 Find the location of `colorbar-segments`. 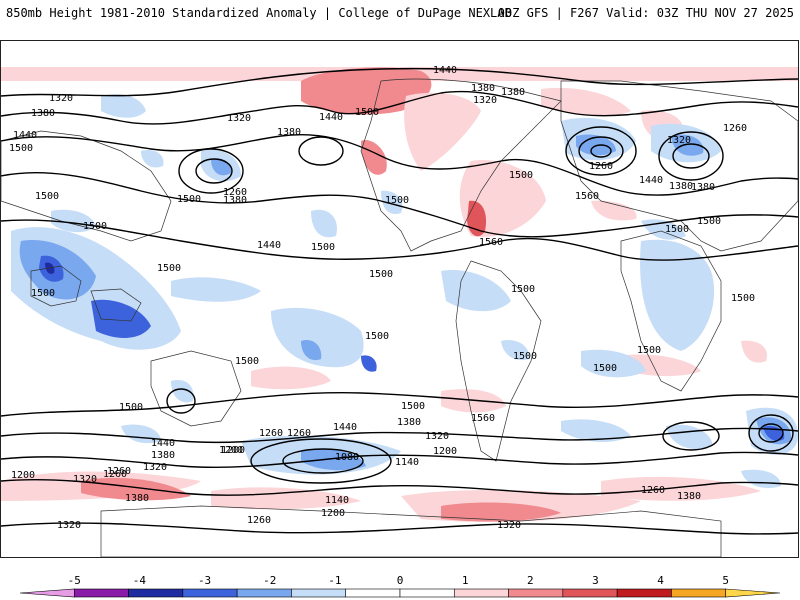

colorbar-segments is located at coordinates (400, 593).